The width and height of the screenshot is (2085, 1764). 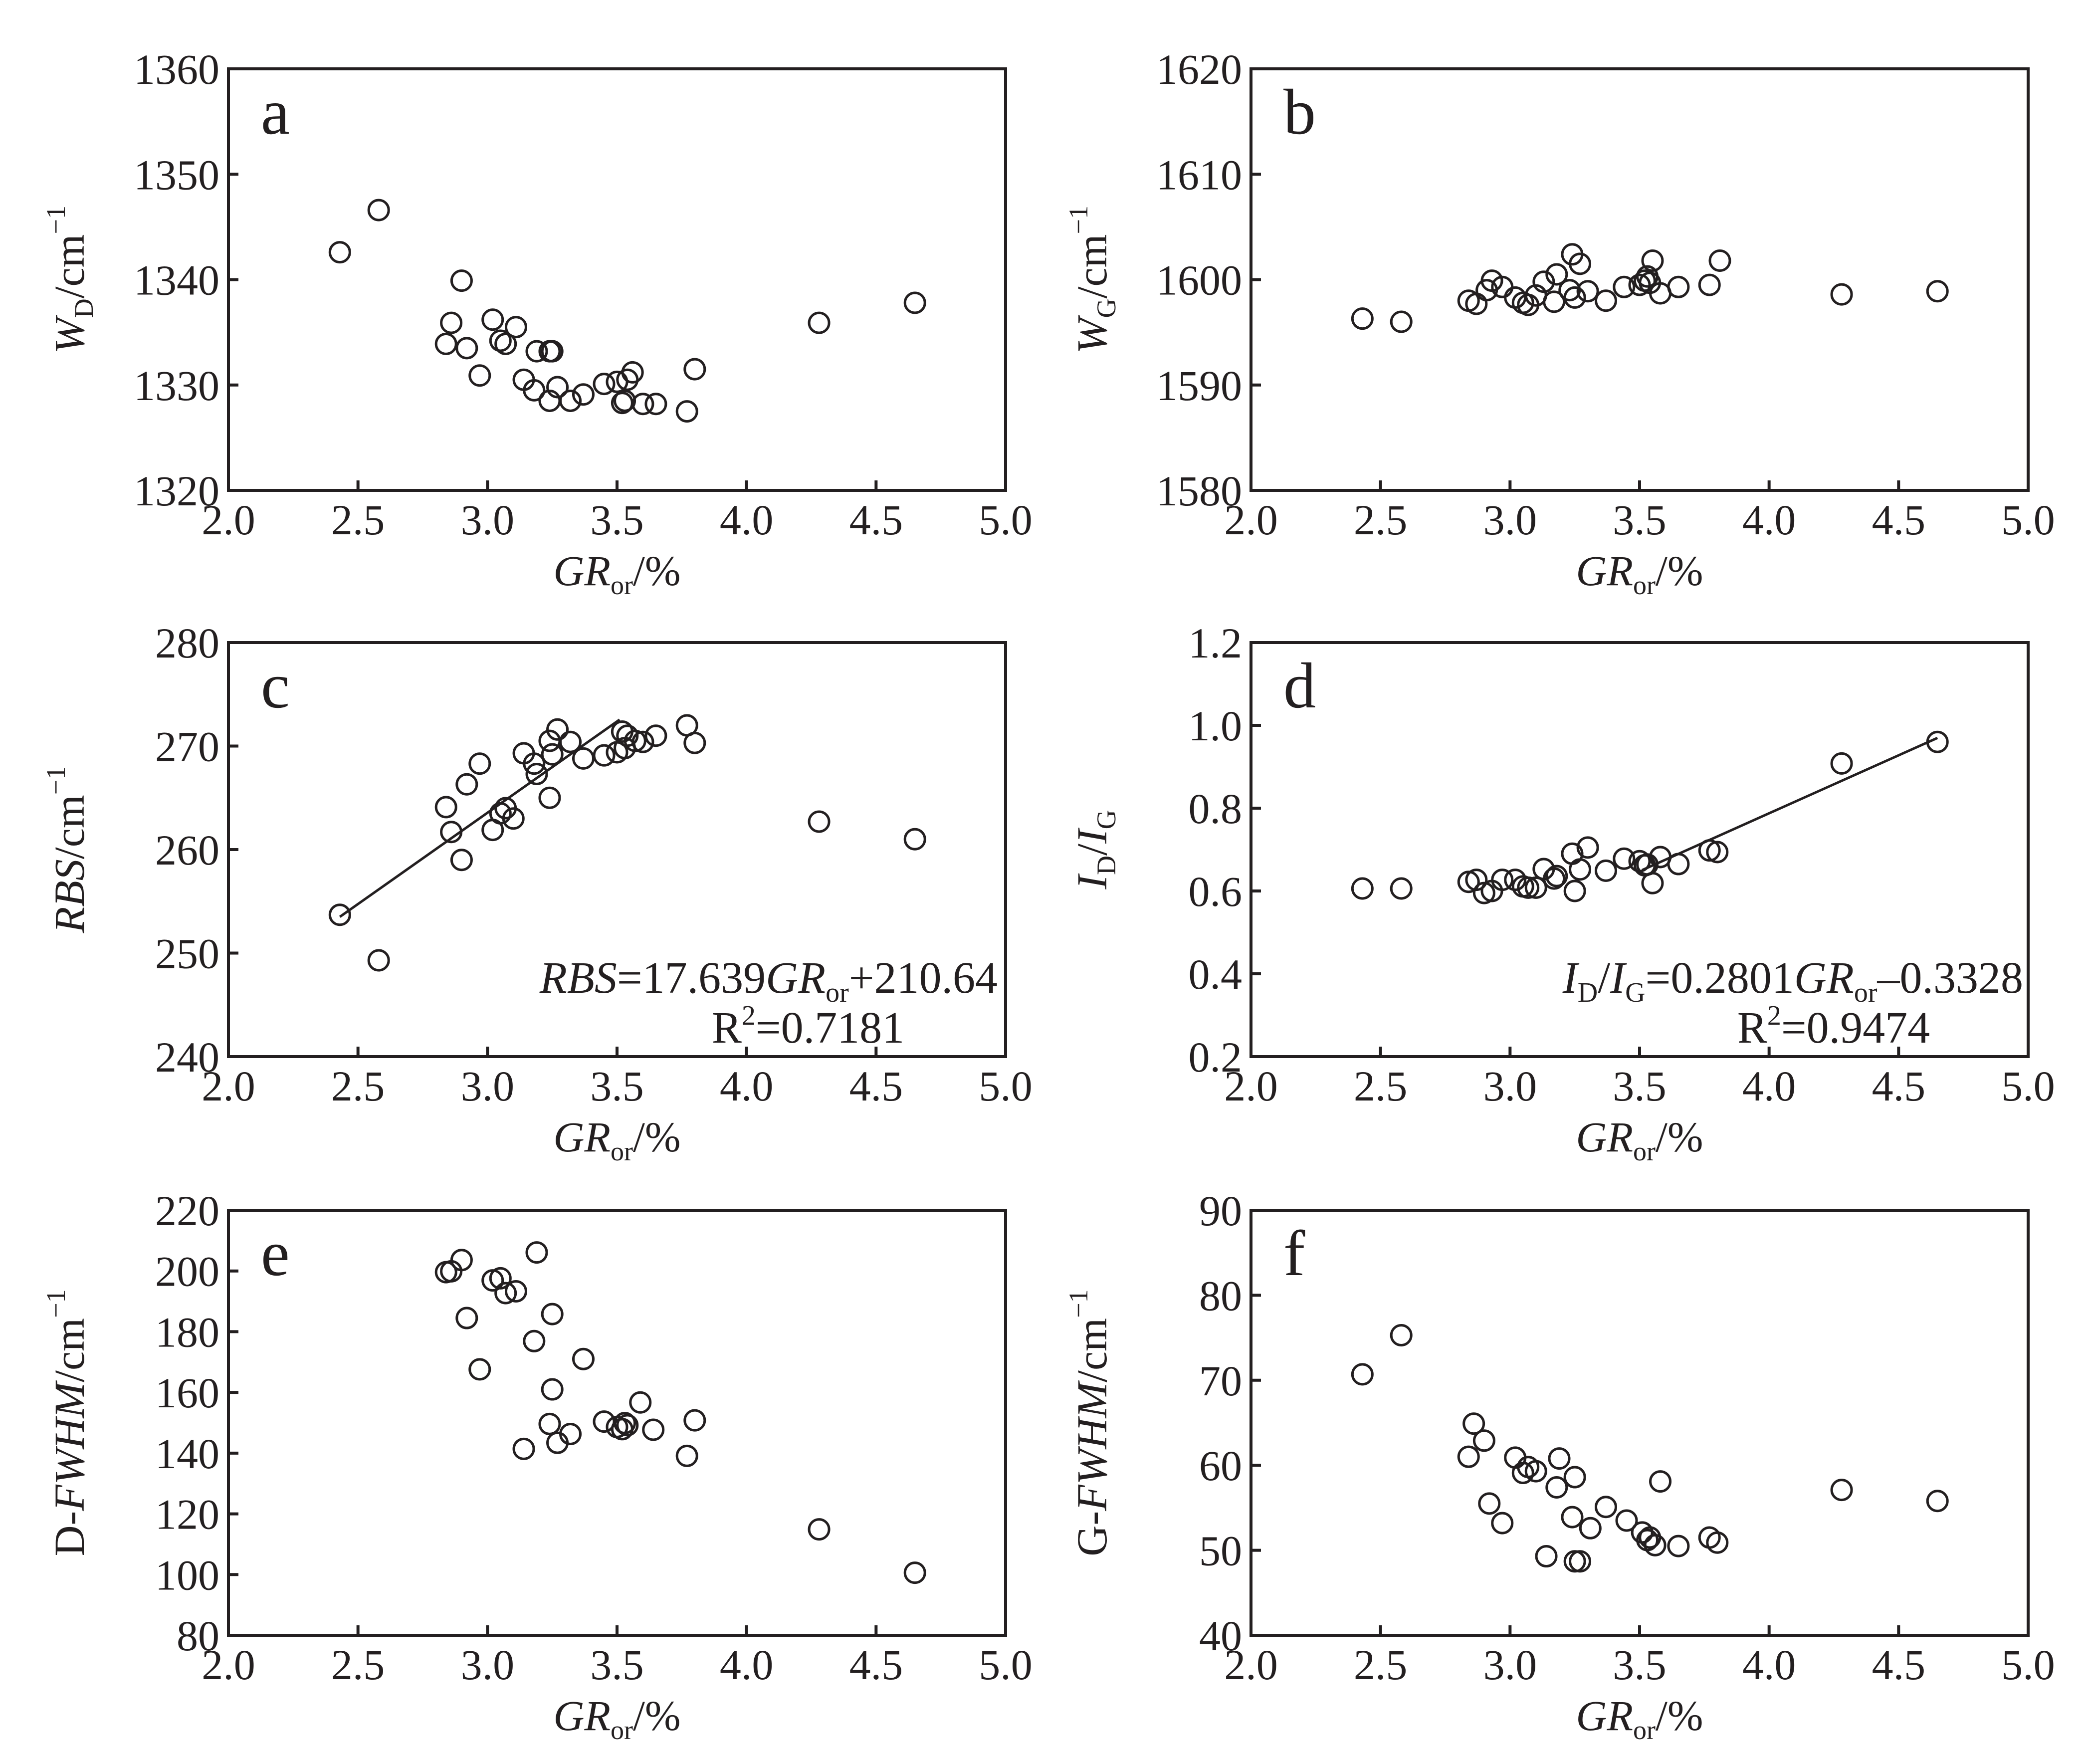 What do you see at coordinates (1216, 974) in the screenshot?
I see `y-tick-label: 0.4` at bounding box center [1216, 974].